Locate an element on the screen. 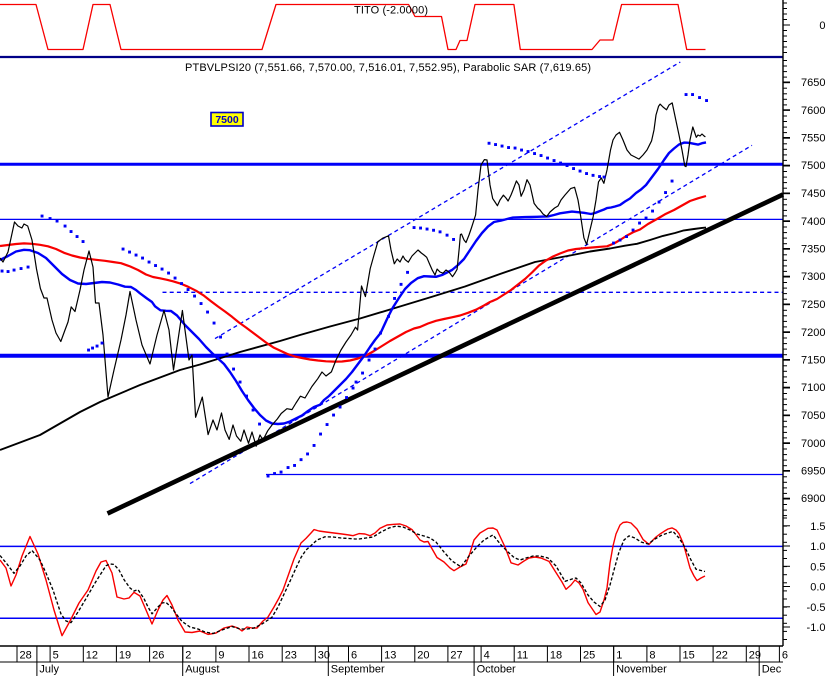 The width and height of the screenshot is (829, 681). svg-text: 27 is located at coordinates (456, 656).